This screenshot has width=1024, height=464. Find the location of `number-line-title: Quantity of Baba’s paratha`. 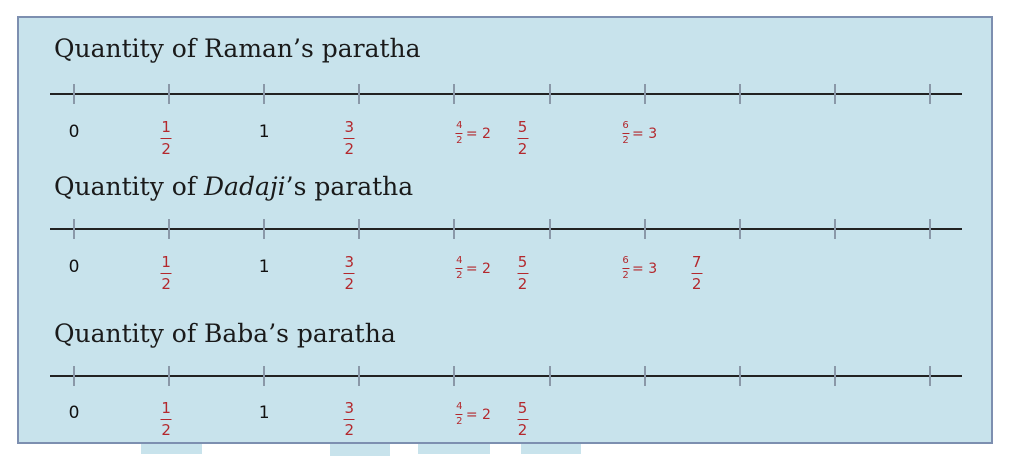

number-line-title: Quantity of Baba’s paratha is located at coordinates (225, 333).